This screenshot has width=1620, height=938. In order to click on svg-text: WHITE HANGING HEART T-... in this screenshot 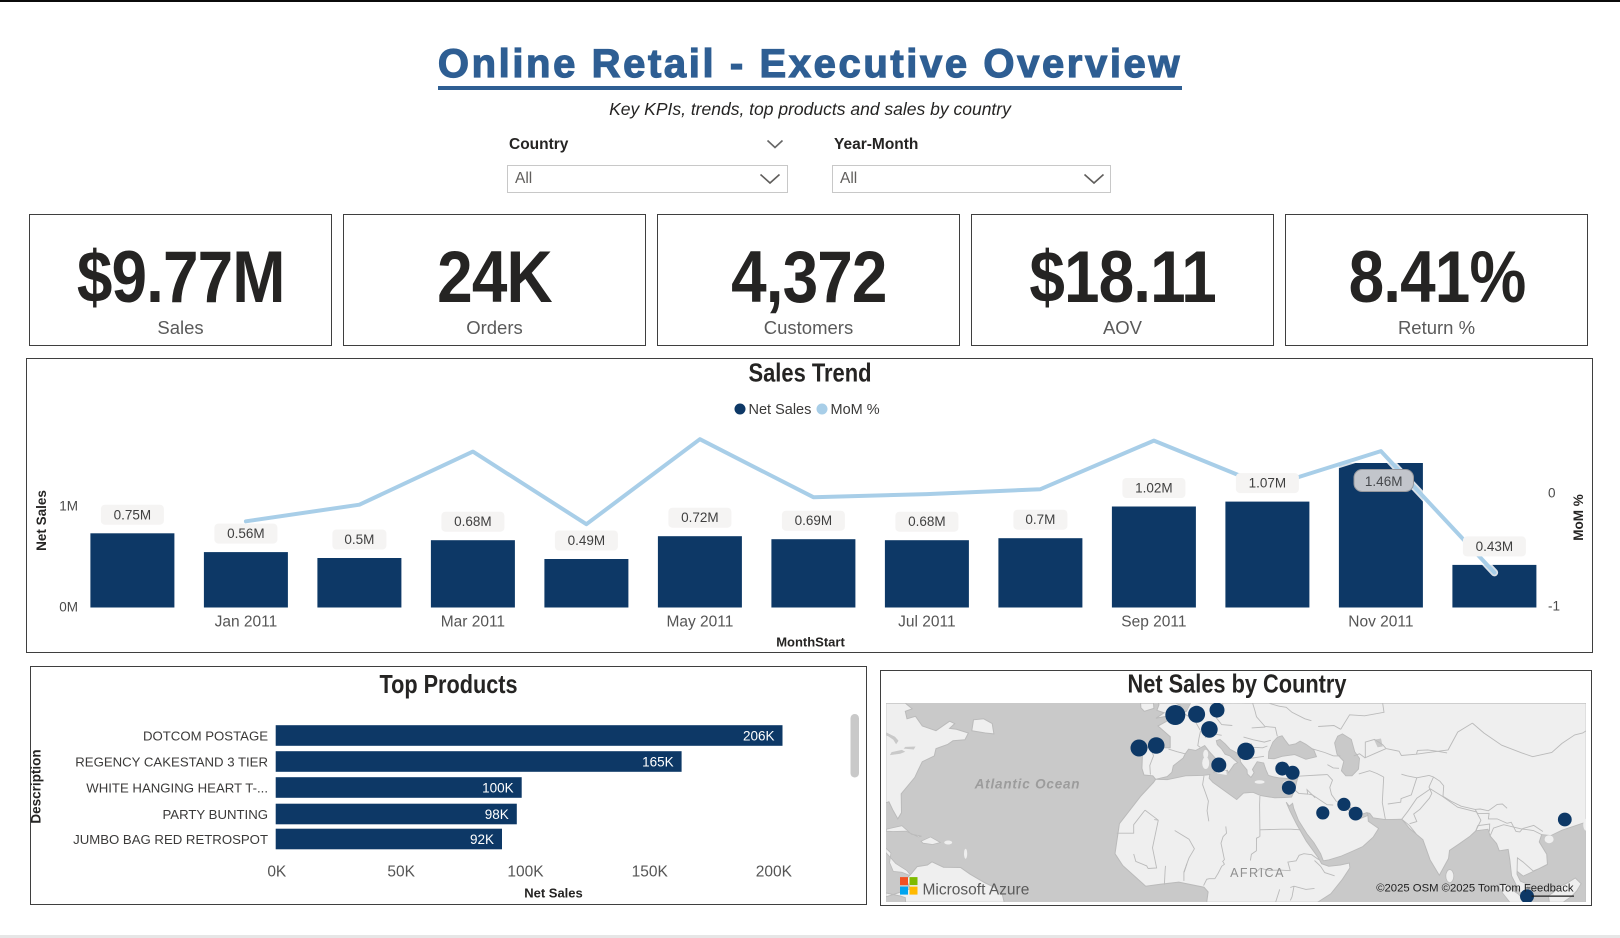, I will do `click(177, 787)`.